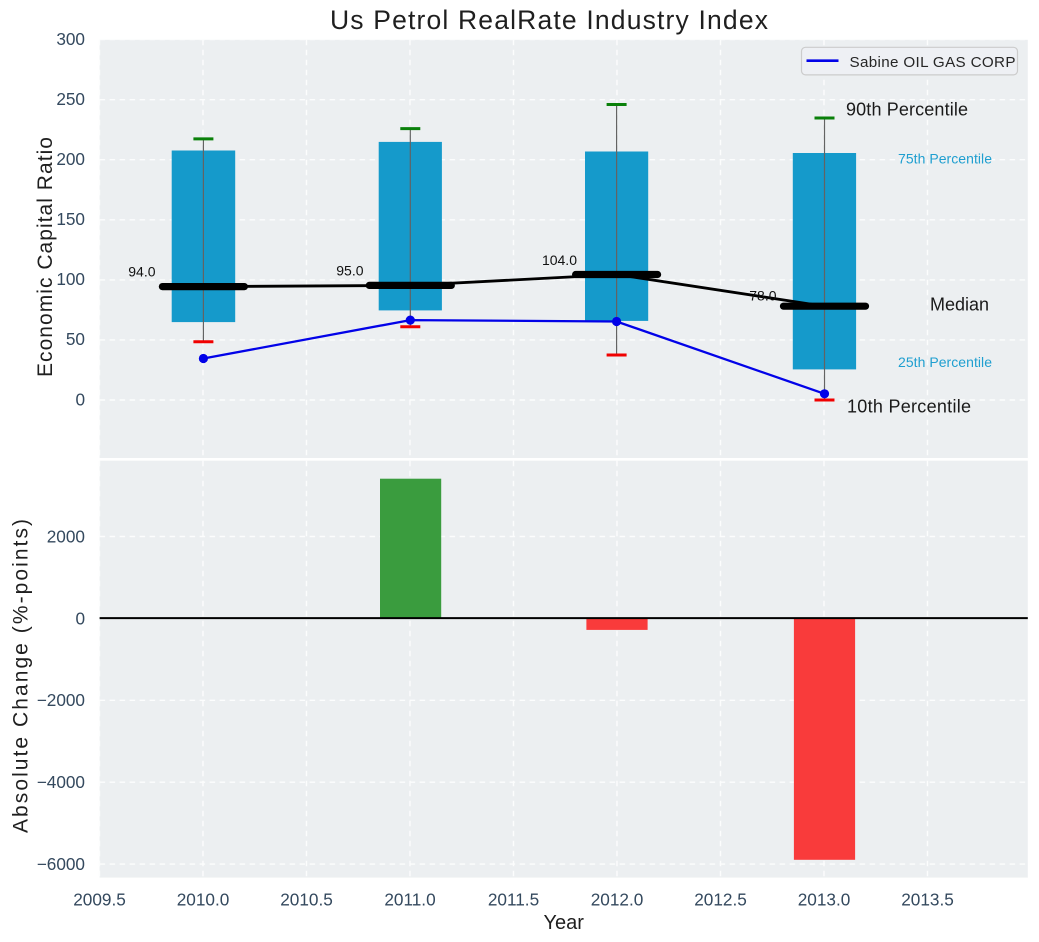  What do you see at coordinates (617, 899) in the screenshot?
I see `svg-text: 2012.0` at bounding box center [617, 899].